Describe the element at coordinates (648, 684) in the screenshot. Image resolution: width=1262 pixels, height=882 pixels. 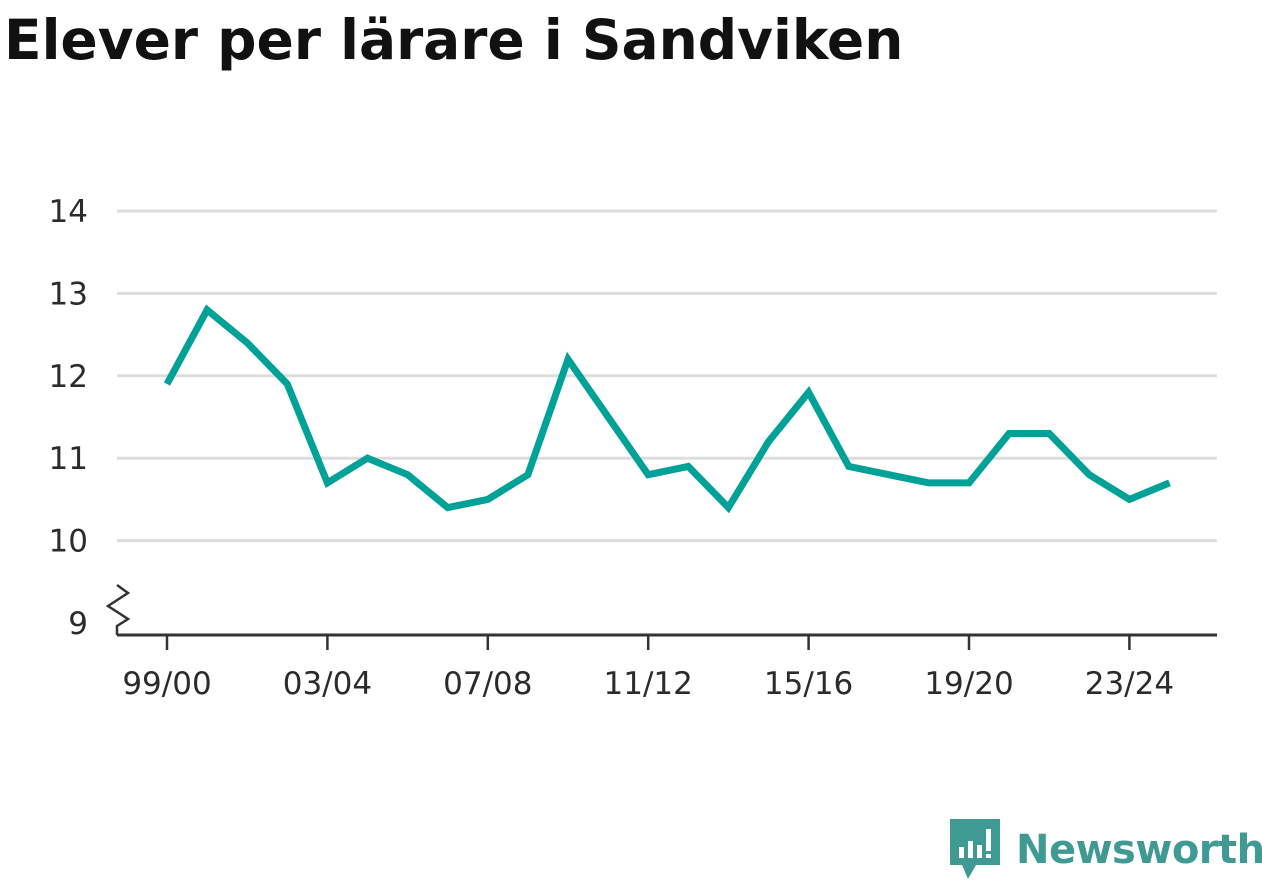
I see `x-tick-label-11-12: 11/12` at that location.